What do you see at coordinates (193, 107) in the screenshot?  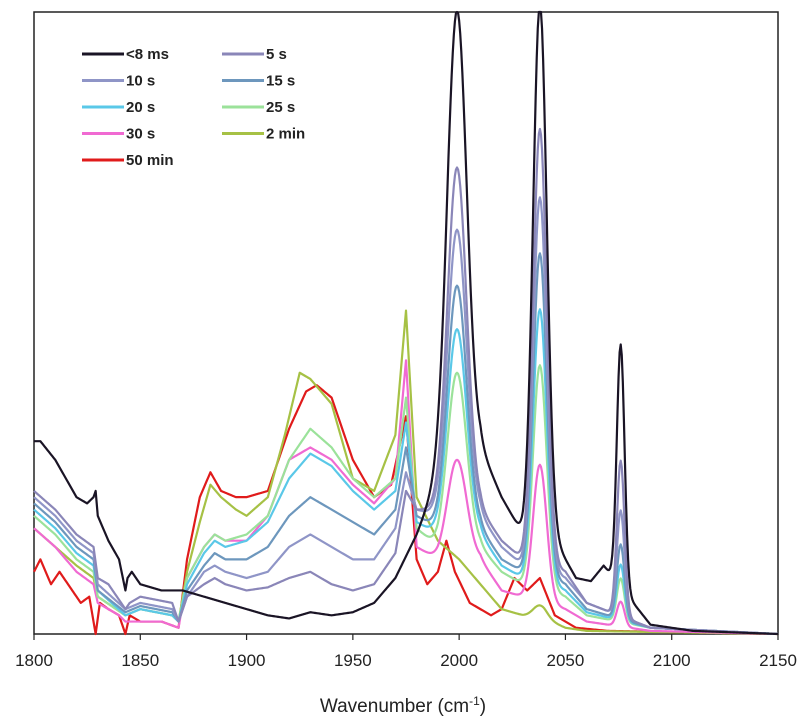 I see `legend: <8 ms 5 s 10 s 15 s 20 s 25 s 30 s 2 min 50 min` at bounding box center [193, 107].